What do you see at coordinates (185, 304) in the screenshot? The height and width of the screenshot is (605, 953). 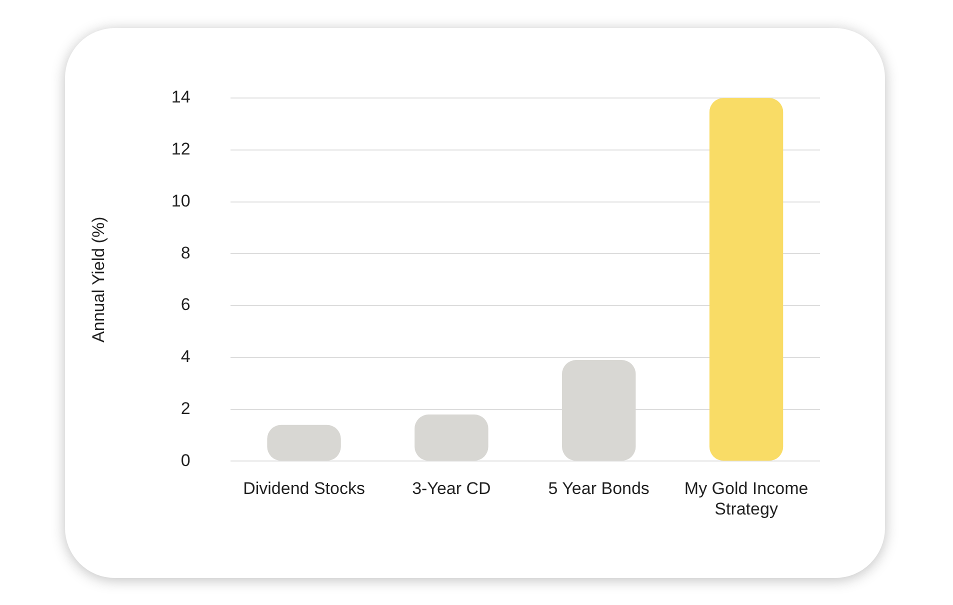 I see `y-tick-label: 6` at bounding box center [185, 304].